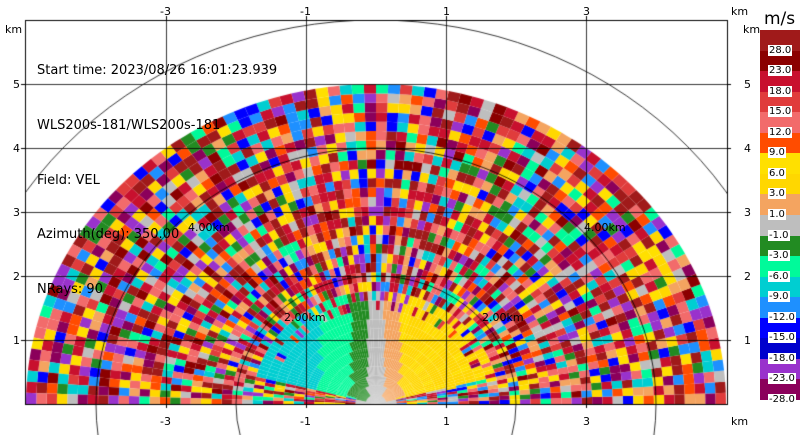 The height and width of the screenshot is (435, 800). I want to click on colorbar-label: 23.0, so click(780, 71).